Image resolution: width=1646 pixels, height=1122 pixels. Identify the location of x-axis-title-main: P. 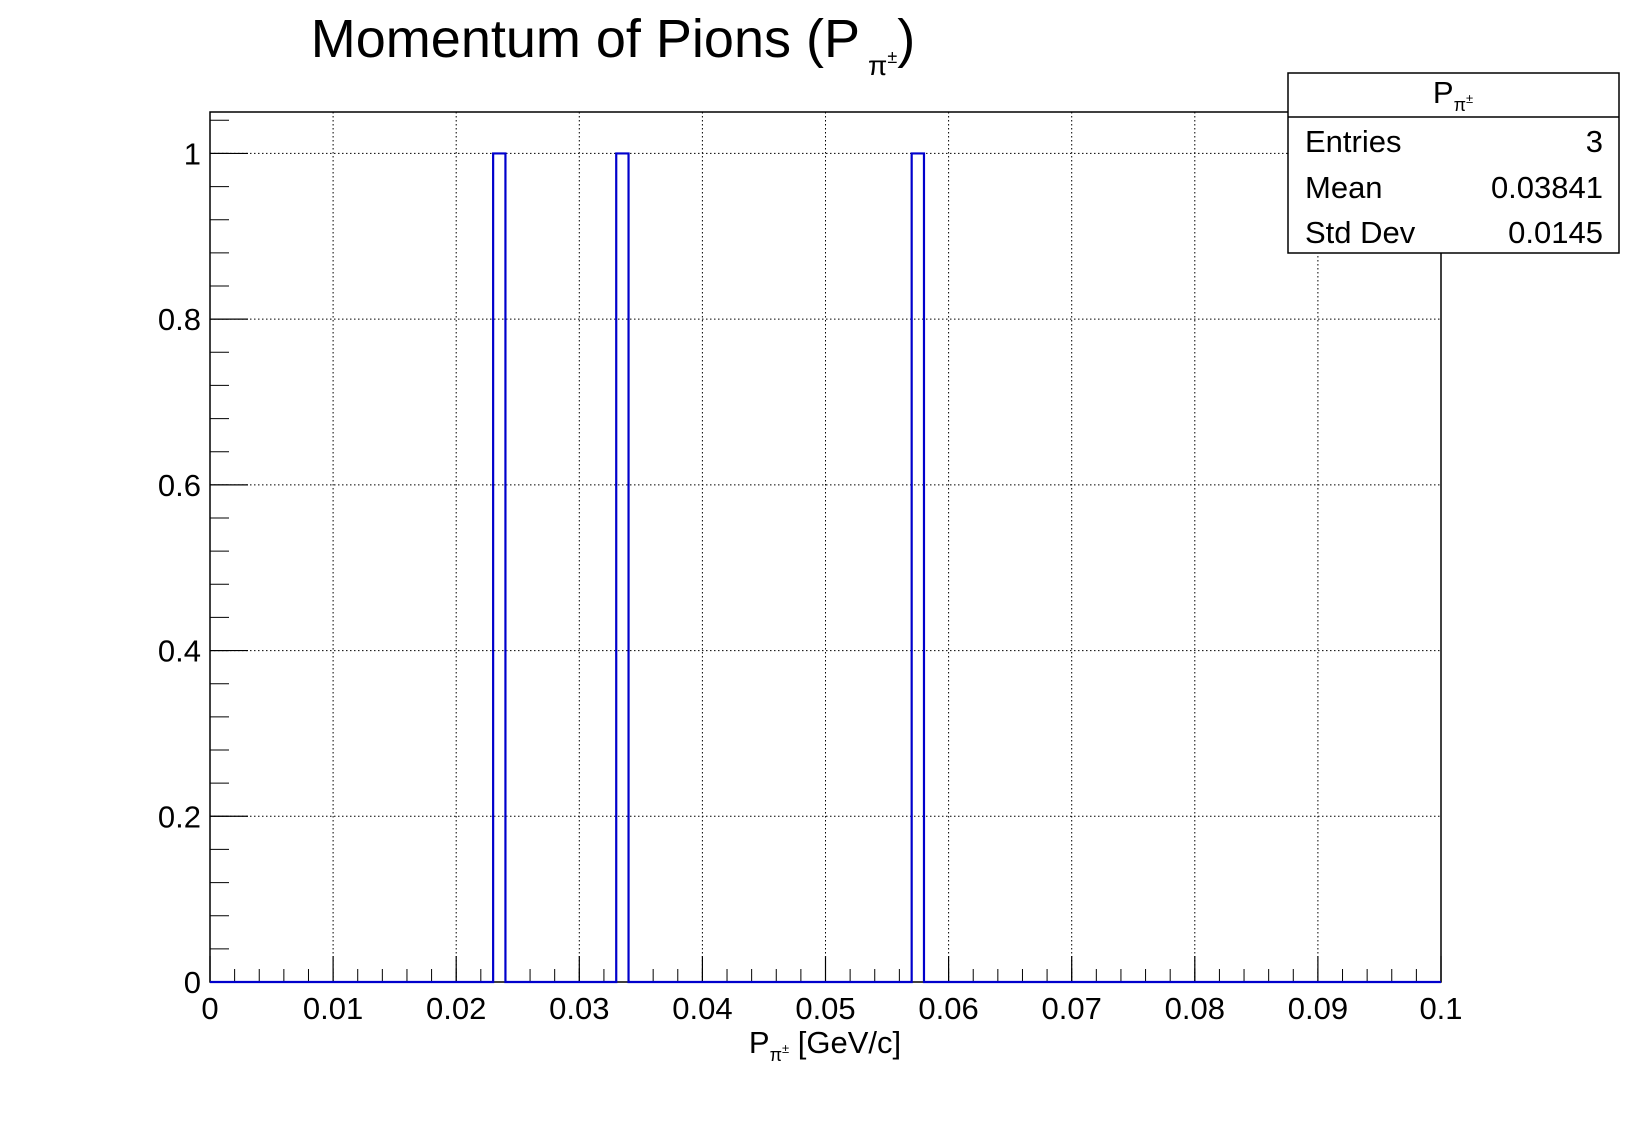
(759, 1042).